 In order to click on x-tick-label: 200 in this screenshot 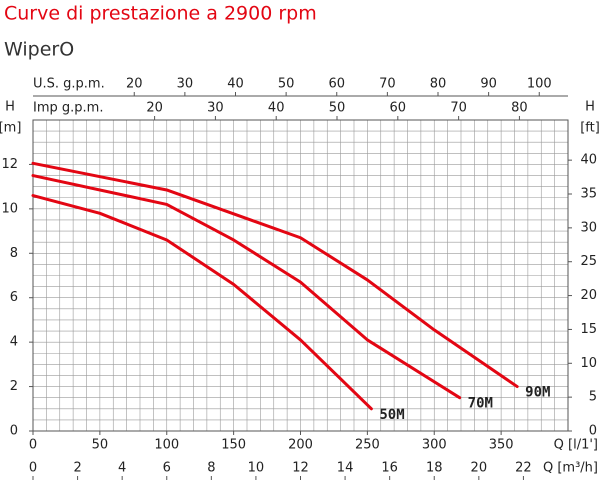, I will do `click(300, 445)`.